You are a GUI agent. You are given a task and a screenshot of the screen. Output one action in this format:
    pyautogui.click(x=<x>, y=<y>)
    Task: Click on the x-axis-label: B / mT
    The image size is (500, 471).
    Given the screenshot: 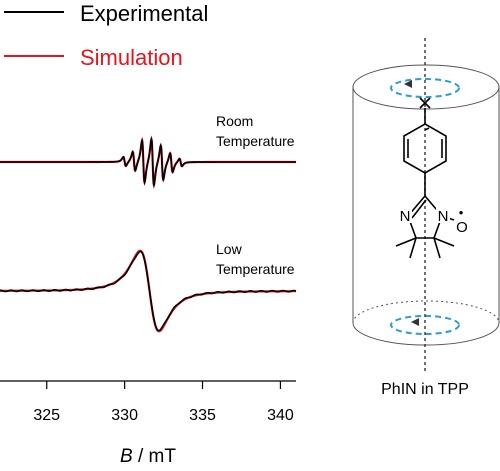 What is the action you would take?
    pyautogui.click(x=148, y=456)
    